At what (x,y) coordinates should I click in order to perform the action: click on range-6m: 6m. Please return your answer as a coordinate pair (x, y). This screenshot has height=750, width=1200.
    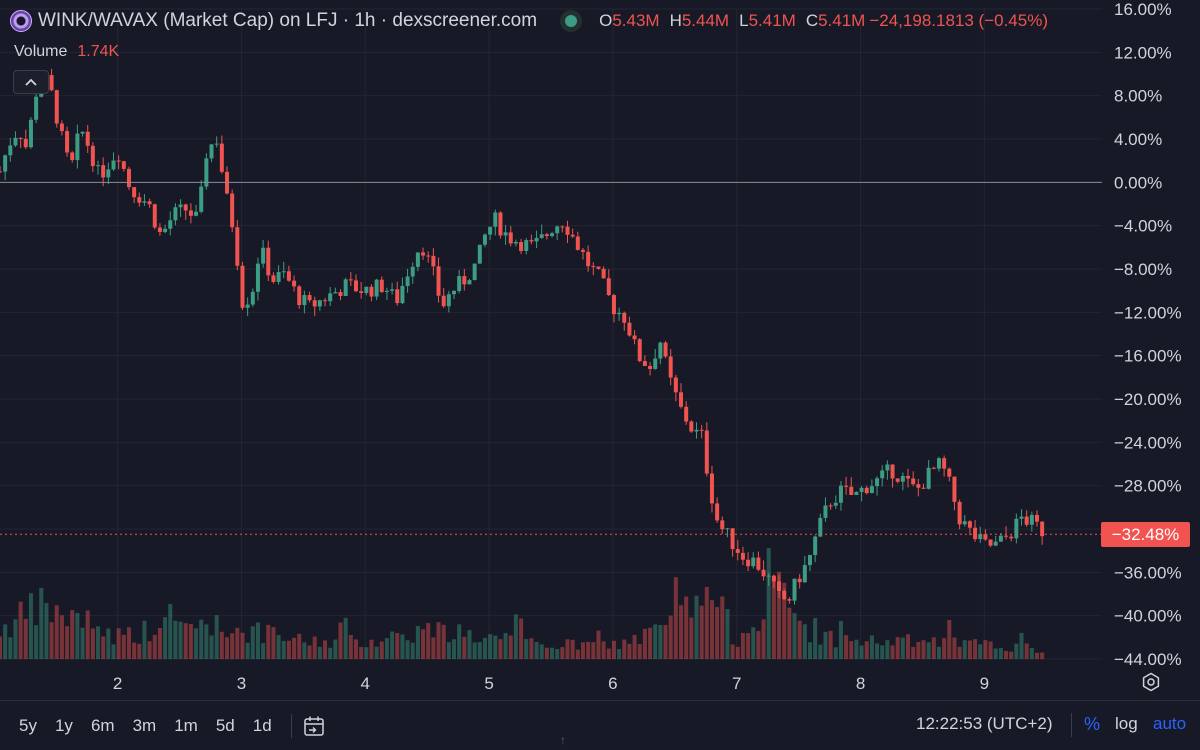
    Looking at the image, I should click on (102, 725).